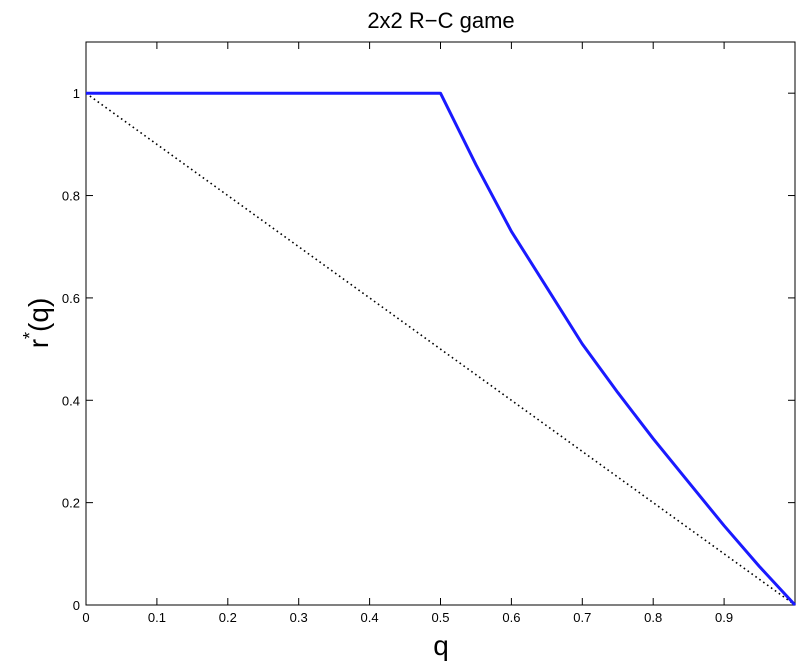 The height and width of the screenshot is (668, 796). Describe the element at coordinates (299, 617) in the screenshot. I see `x-tick-label: 0.3` at that location.